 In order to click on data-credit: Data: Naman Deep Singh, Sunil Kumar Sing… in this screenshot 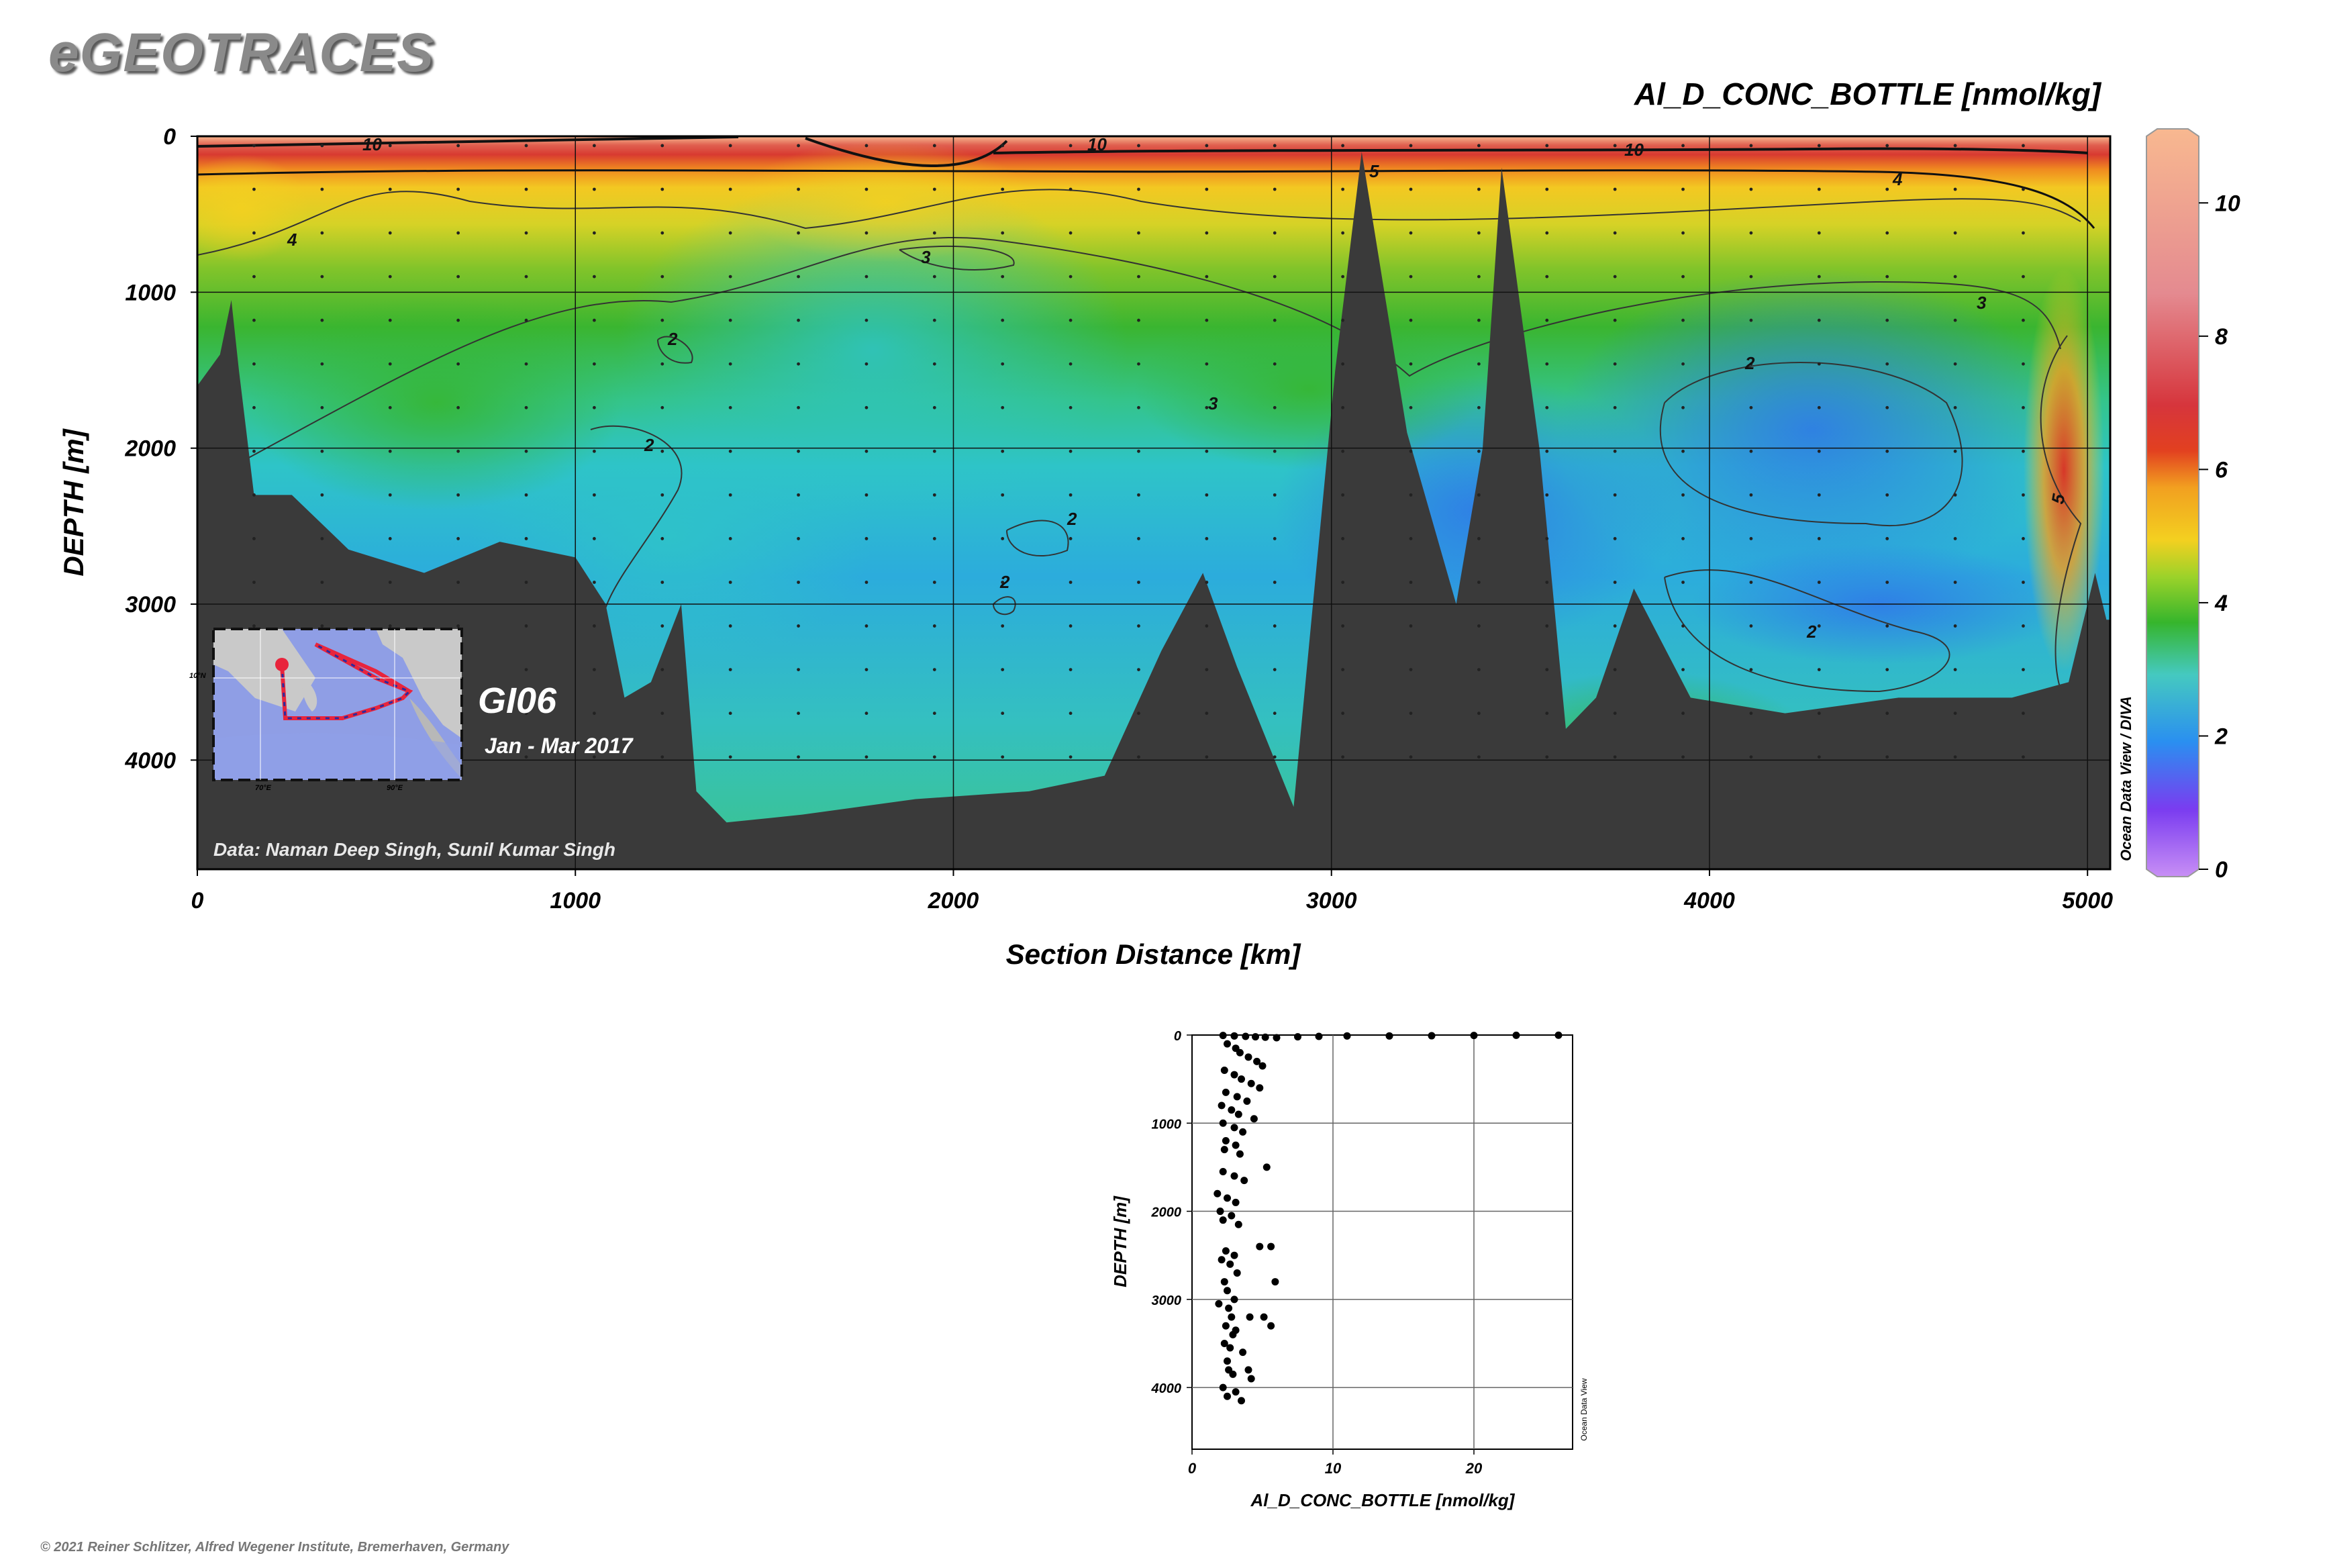, I will do `click(414, 849)`.